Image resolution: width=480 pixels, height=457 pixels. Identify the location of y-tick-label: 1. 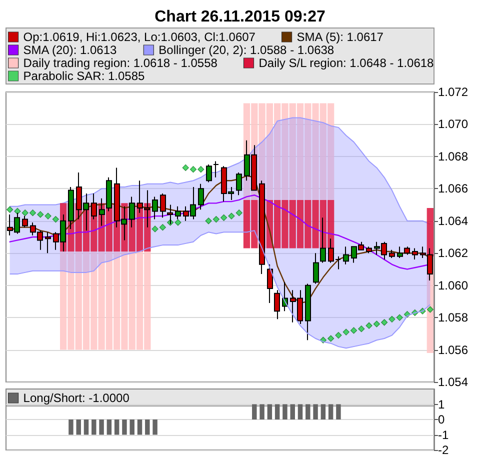
(441, 404).